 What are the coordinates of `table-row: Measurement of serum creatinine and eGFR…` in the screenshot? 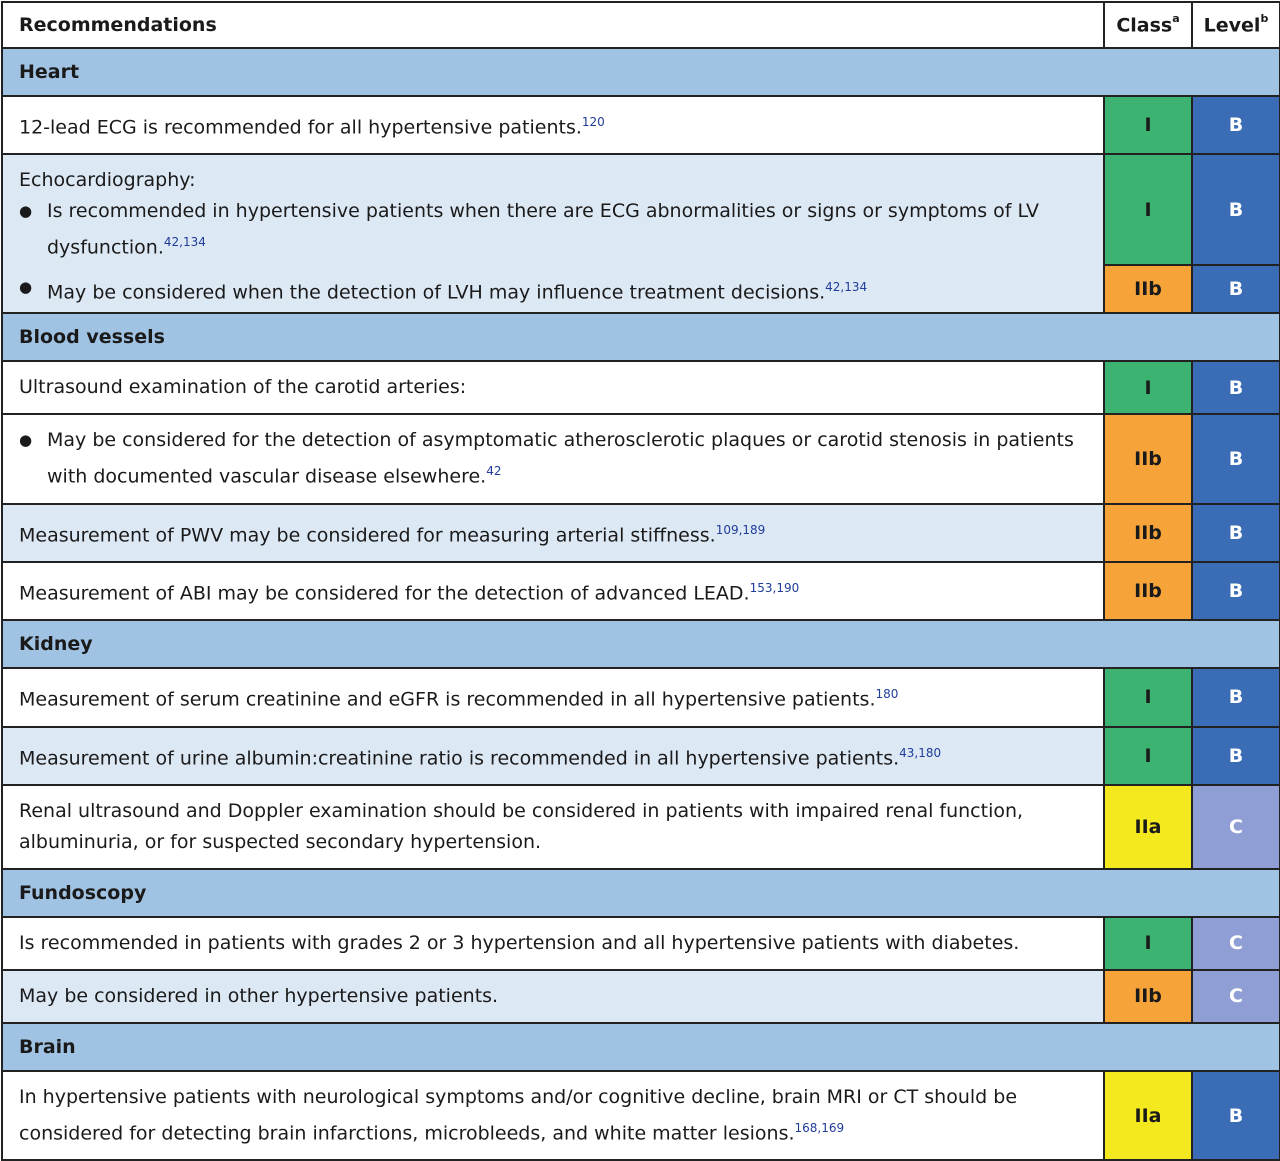 It's located at (640, 697).